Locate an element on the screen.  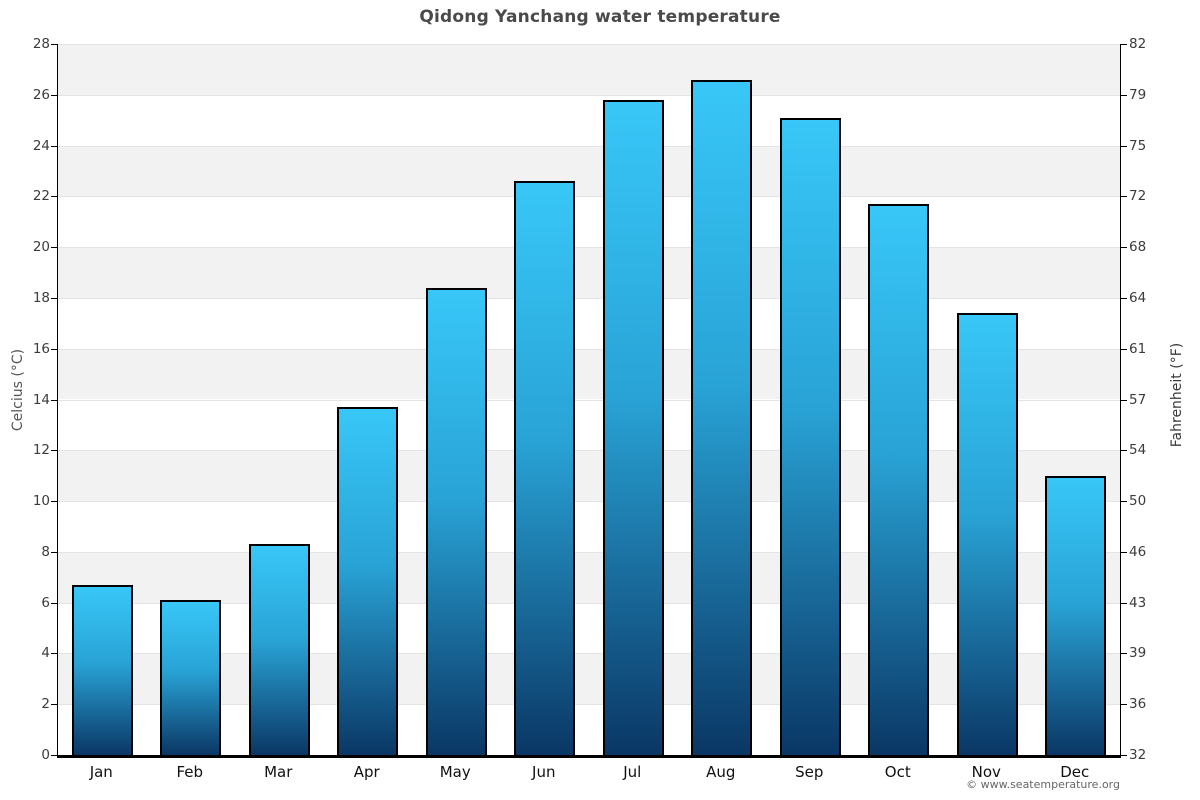
celsius-tick-label: 12 is located at coordinates (41, 450).